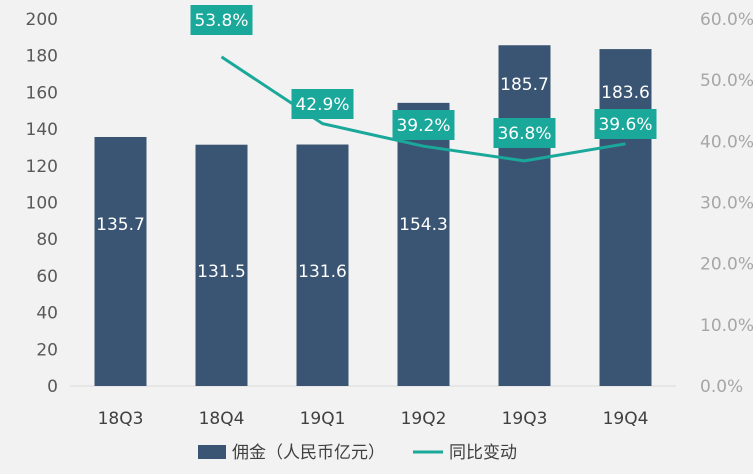  What do you see at coordinates (42, 93) in the screenshot?
I see `y-left-tick-label: 160` at bounding box center [42, 93].